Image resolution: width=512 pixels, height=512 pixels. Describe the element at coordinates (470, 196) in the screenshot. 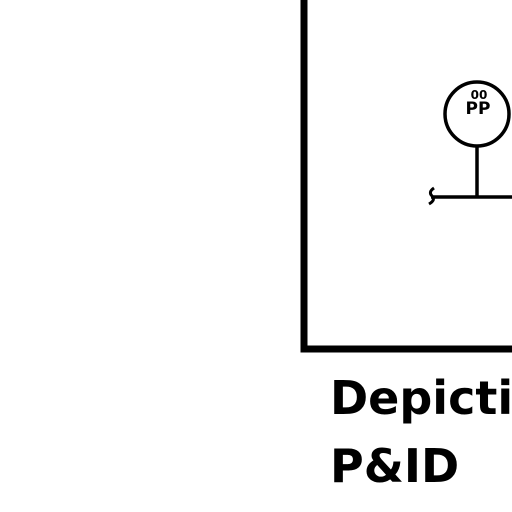

I see `process-line` at that location.